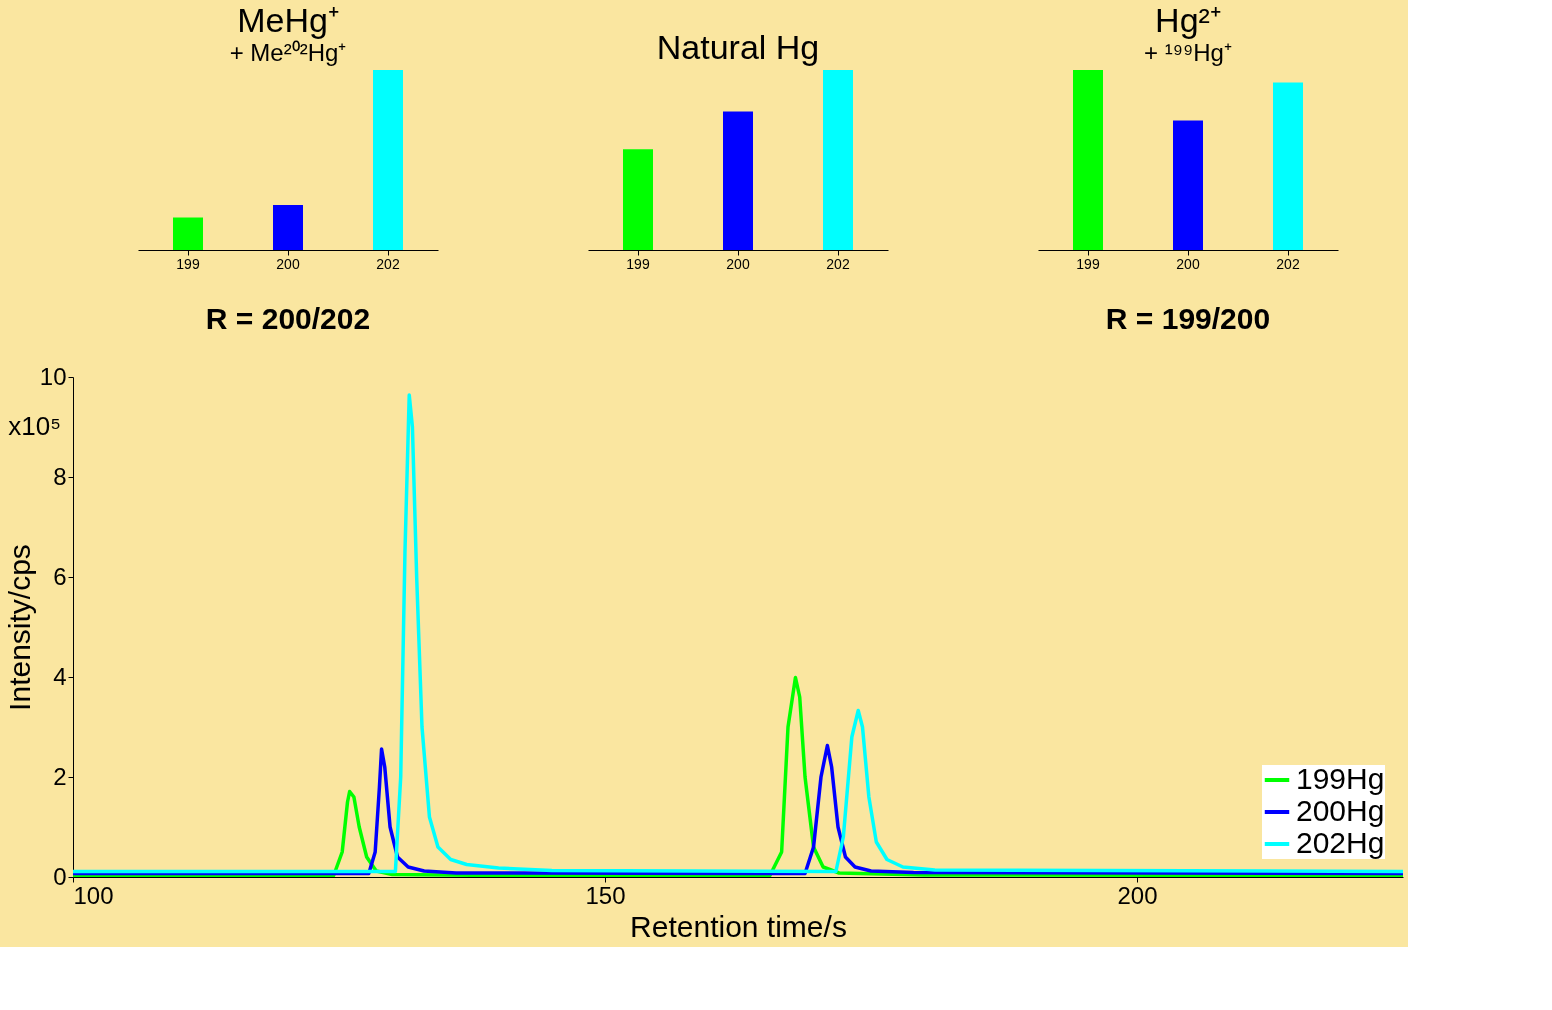  I want to click on legend-label: 202Hg, so click(1340, 842).